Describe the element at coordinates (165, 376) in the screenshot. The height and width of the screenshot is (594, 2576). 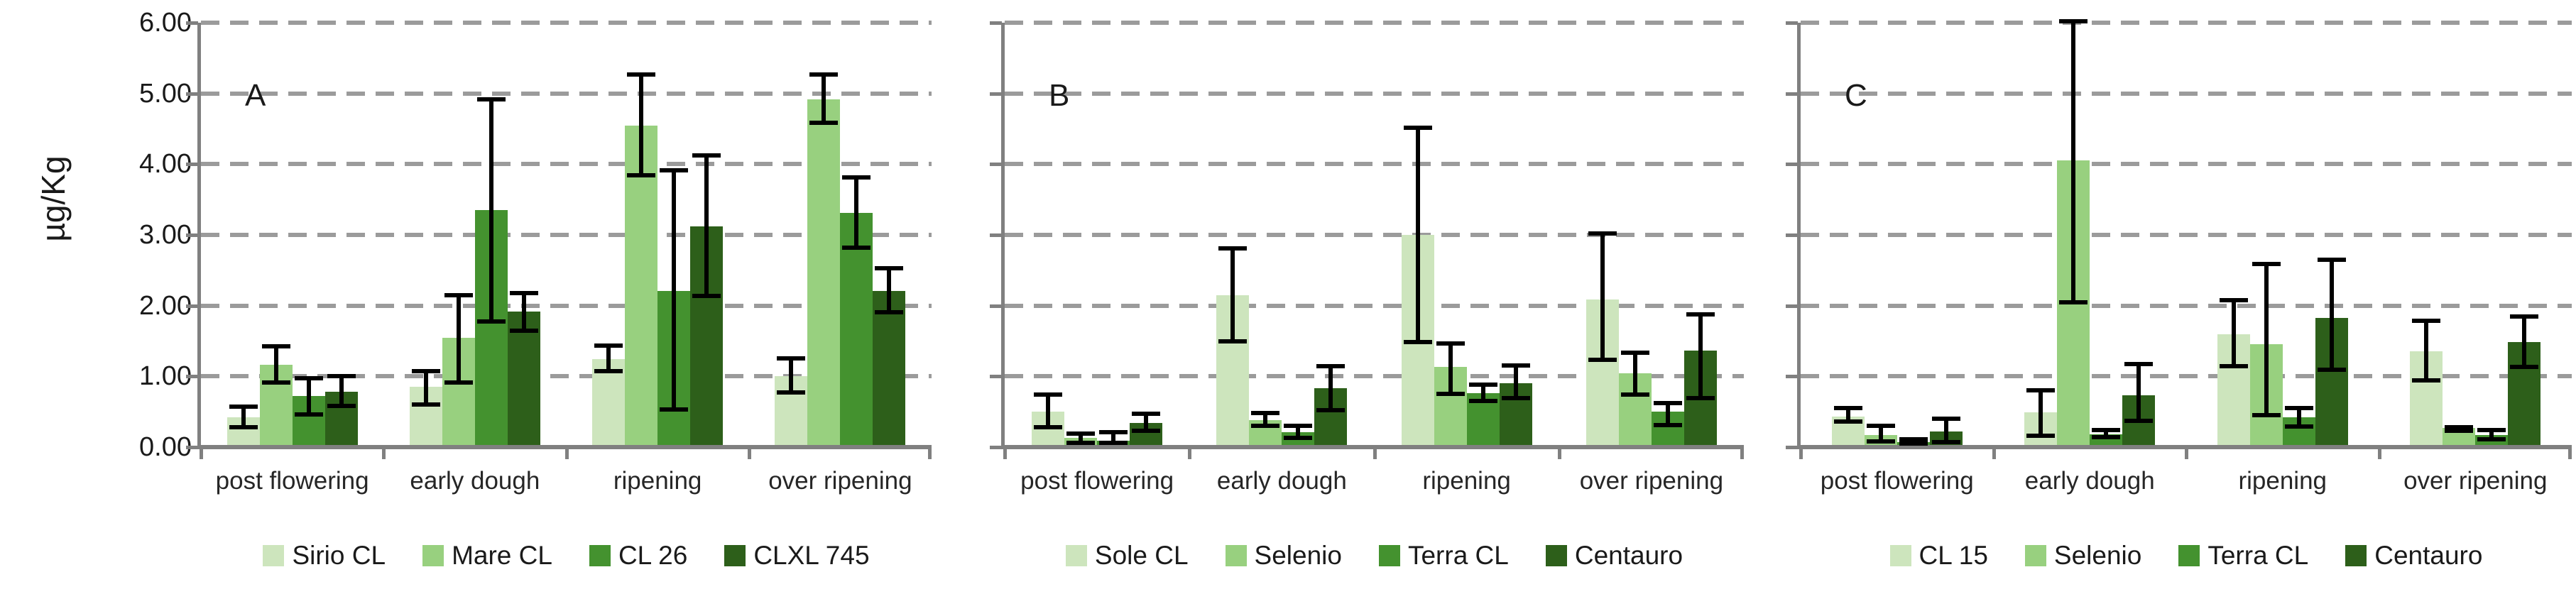
I see `y-tick-label: 1.00` at that location.